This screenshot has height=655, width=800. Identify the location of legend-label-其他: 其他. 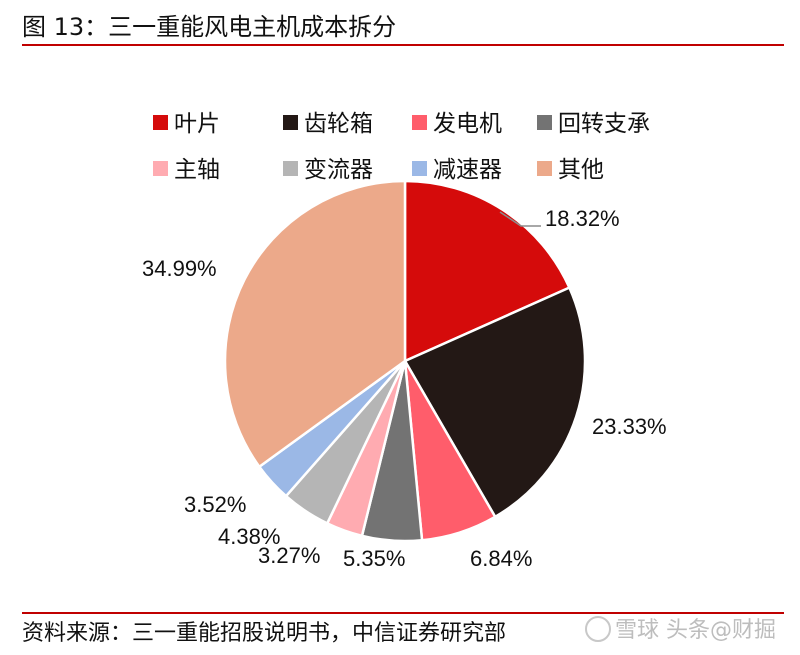
(581, 170).